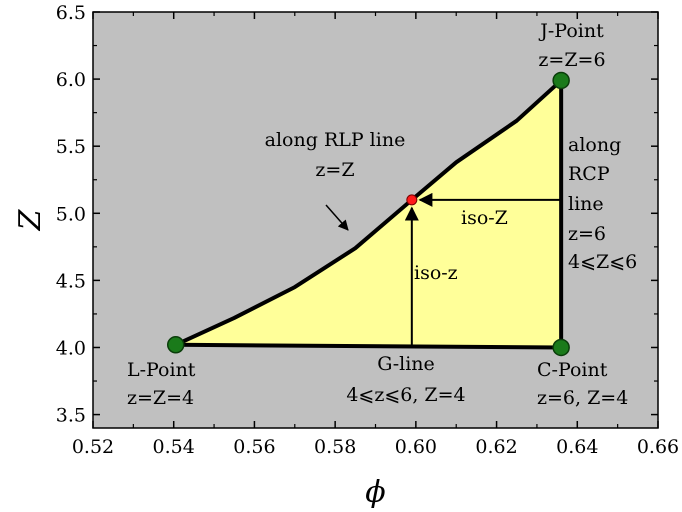  Describe the element at coordinates (571, 31) in the screenshot. I see `j-point-label: J-Point` at that location.